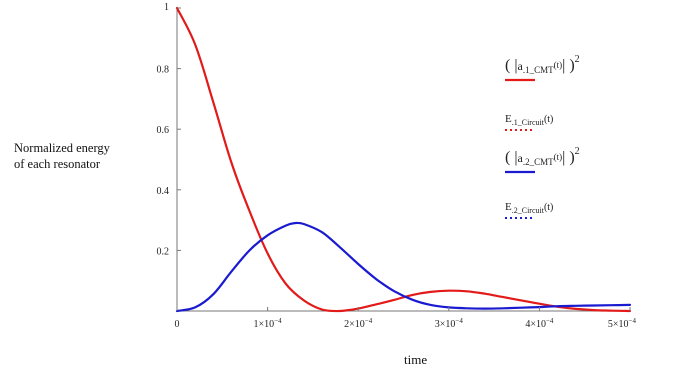  What do you see at coordinates (268, 323) in the screenshot?
I see `x-tick-label: 1×10⁻⁴` at bounding box center [268, 323].